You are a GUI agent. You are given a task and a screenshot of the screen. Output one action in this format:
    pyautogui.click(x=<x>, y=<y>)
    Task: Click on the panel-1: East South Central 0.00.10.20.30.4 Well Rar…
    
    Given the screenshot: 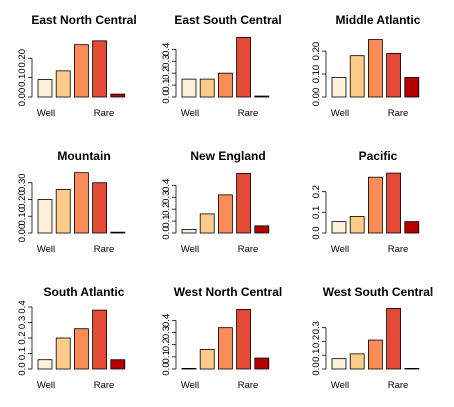 What is the action you would take?
    pyautogui.click(x=221, y=66)
    